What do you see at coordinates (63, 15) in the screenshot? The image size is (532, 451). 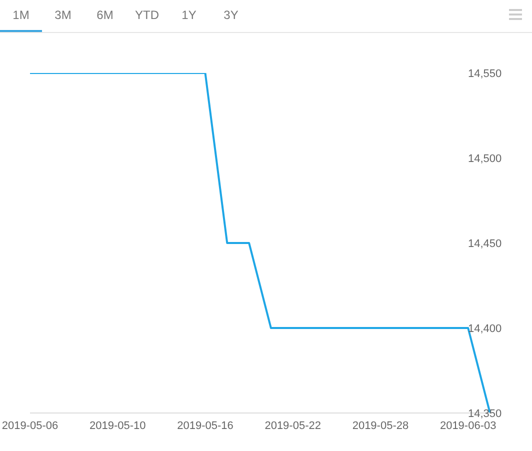 I see `text: 3M` at bounding box center [63, 15].